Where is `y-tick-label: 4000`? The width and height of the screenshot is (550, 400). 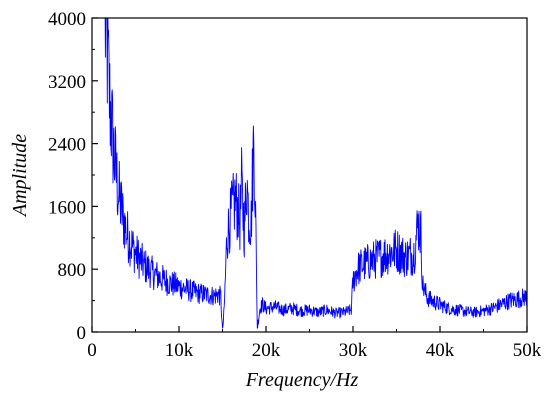 y-tick-label: 4000 is located at coordinates (67, 19).